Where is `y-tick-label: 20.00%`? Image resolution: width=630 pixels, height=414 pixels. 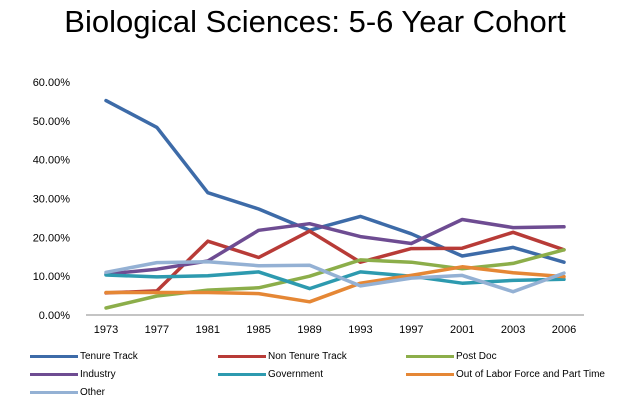
y-tick-label: 20.00% is located at coordinates (52, 238).